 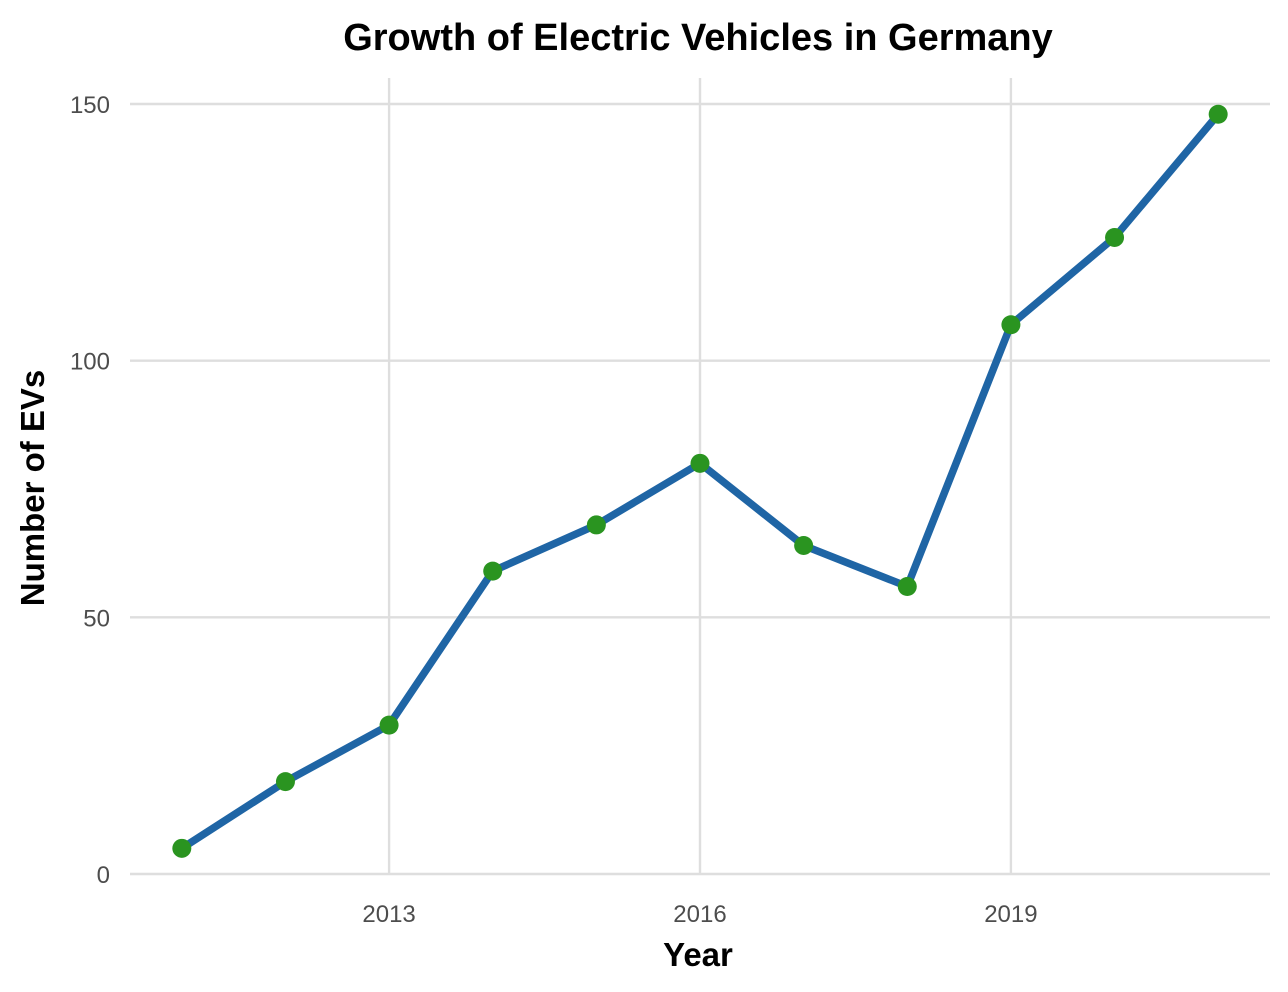 I want to click on y-tick-label: 100, so click(x=90, y=362).